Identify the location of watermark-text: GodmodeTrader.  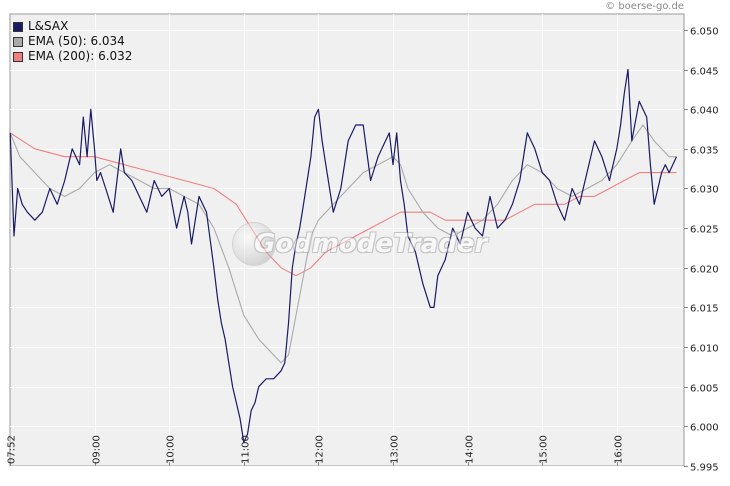
(371, 244).